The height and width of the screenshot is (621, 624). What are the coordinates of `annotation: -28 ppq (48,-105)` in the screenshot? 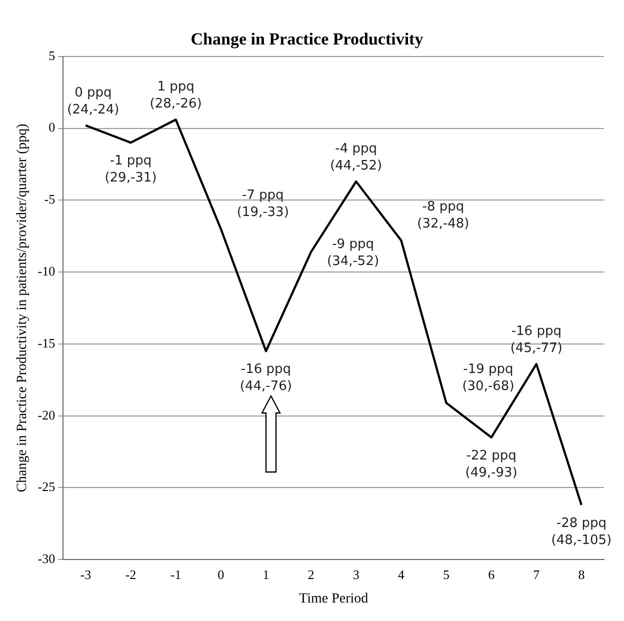 It's located at (581, 532).